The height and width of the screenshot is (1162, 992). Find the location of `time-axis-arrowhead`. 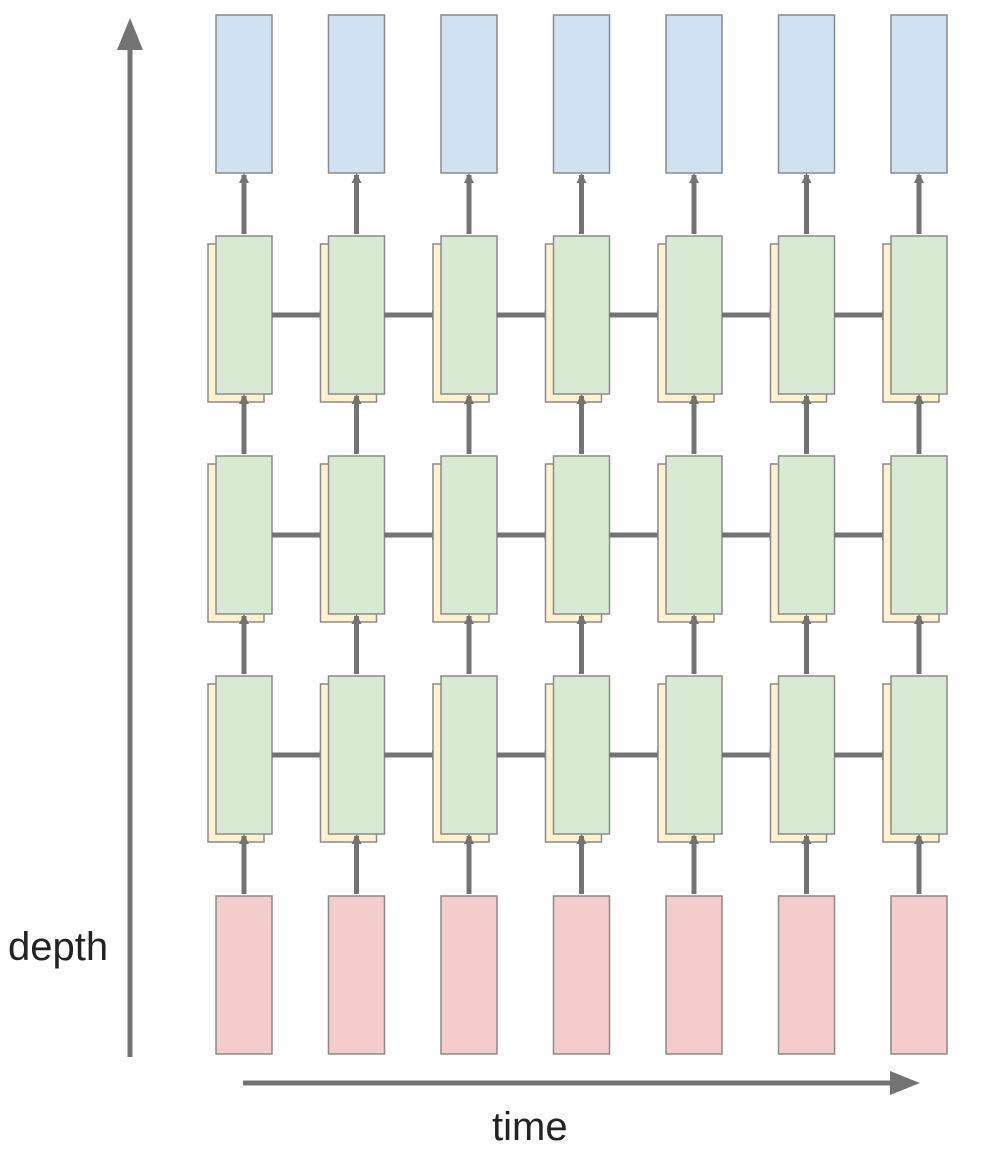

time-axis-arrowhead is located at coordinates (905, 1083).